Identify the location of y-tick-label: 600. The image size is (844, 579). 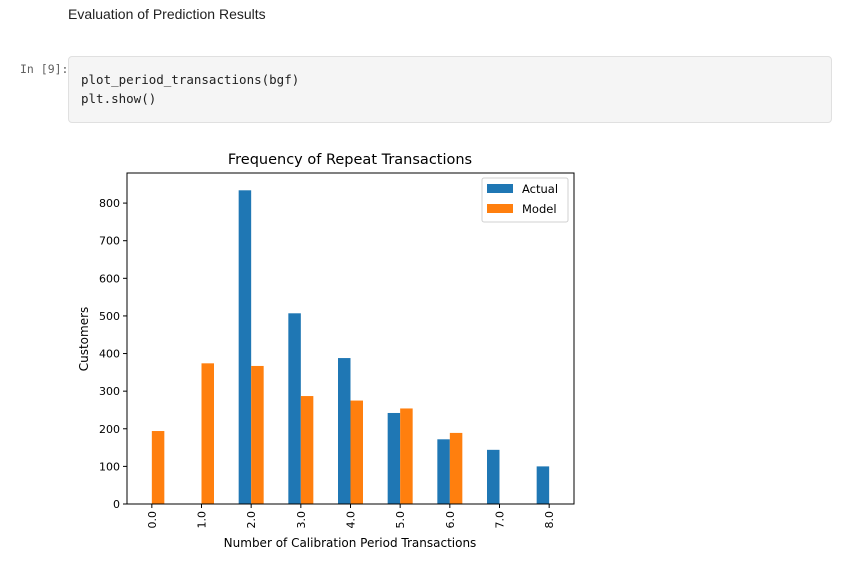
(109, 278).